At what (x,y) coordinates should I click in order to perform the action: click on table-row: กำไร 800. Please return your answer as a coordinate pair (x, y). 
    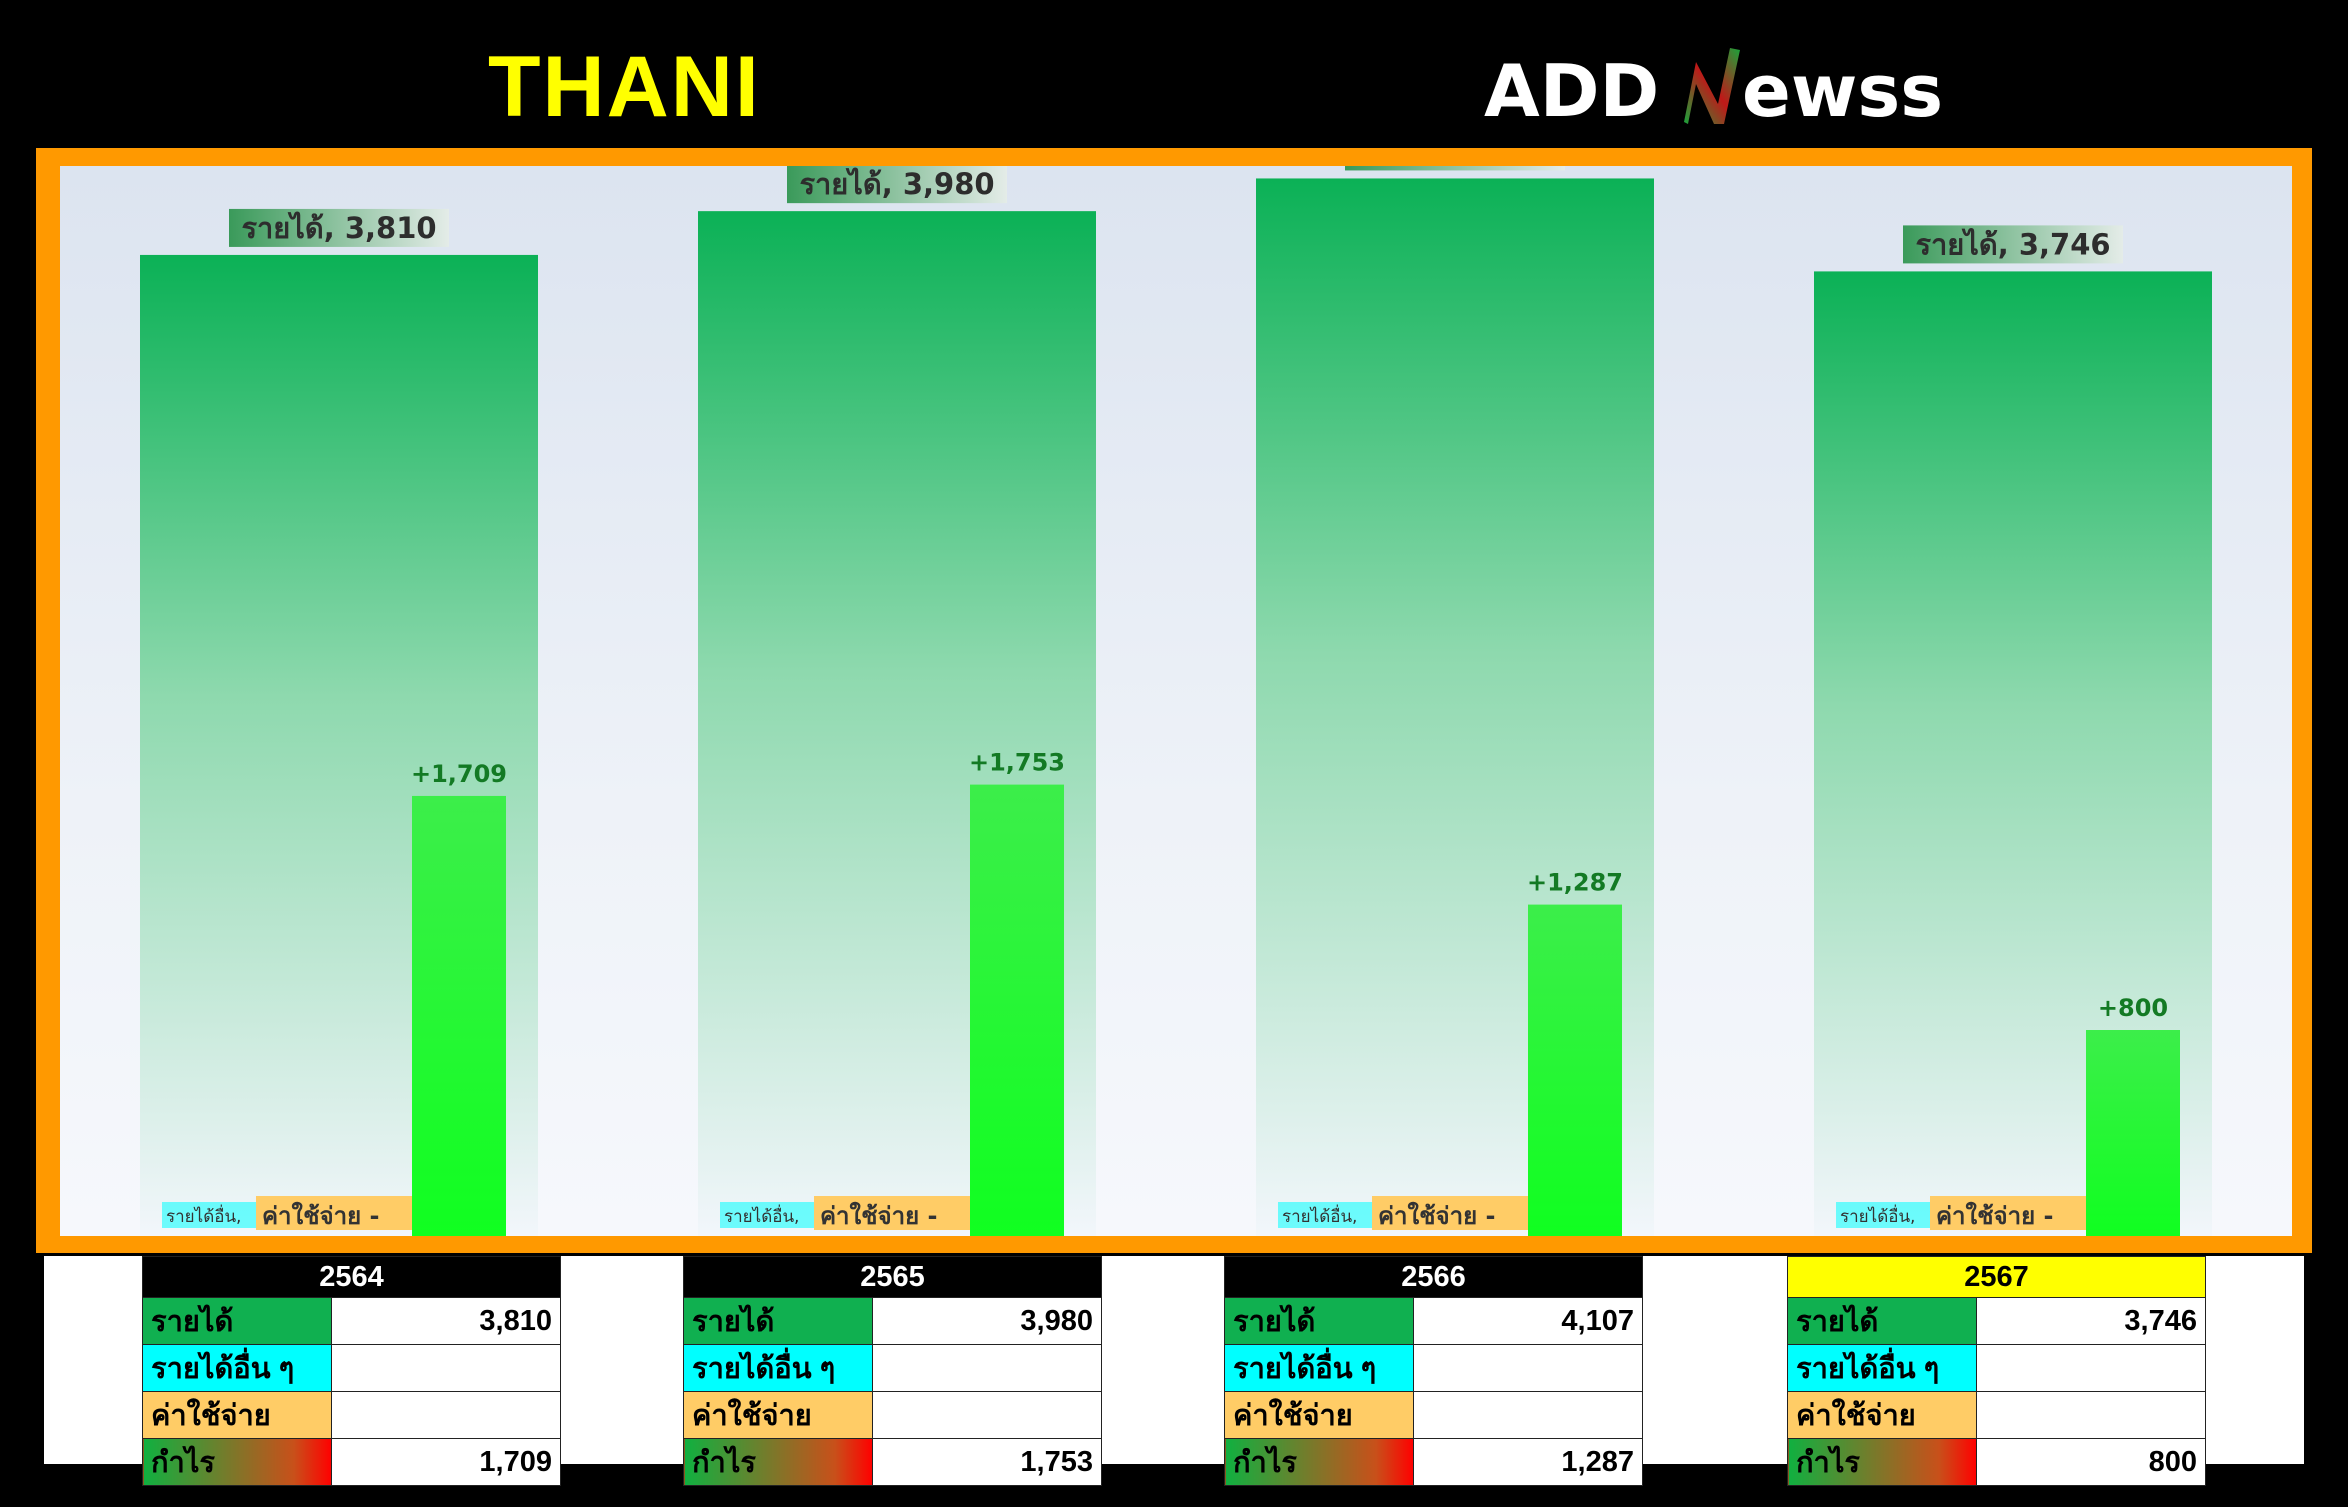
    Looking at the image, I should click on (1996, 1462).